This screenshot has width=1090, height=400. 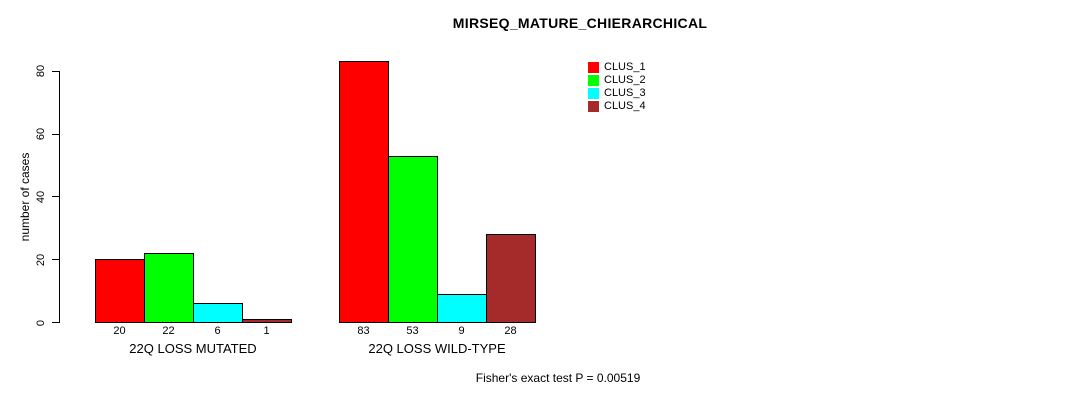 What do you see at coordinates (461, 331) in the screenshot?
I see `bar-value-label-clus-3-22q-loss-wild-type: 9` at bounding box center [461, 331].